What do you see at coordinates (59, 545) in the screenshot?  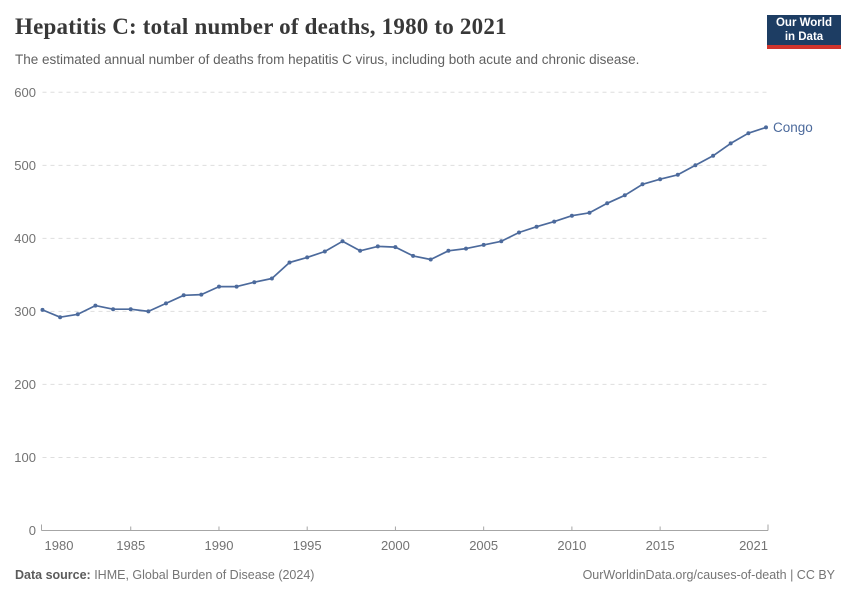 I see `x-tick-label: 1980` at bounding box center [59, 545].